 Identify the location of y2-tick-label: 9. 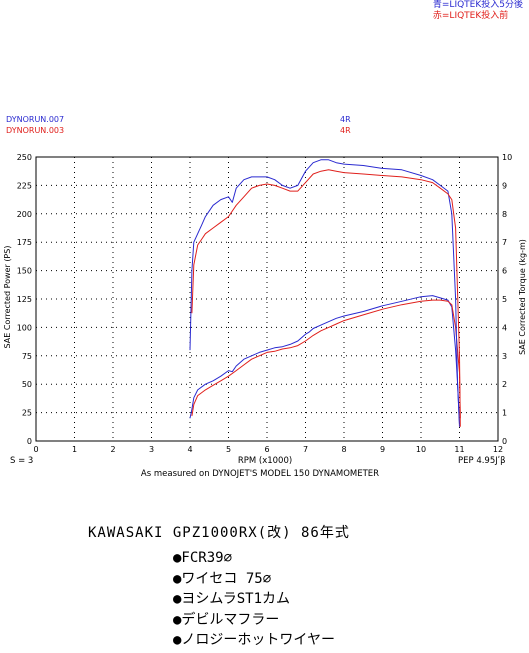
(504, 185).